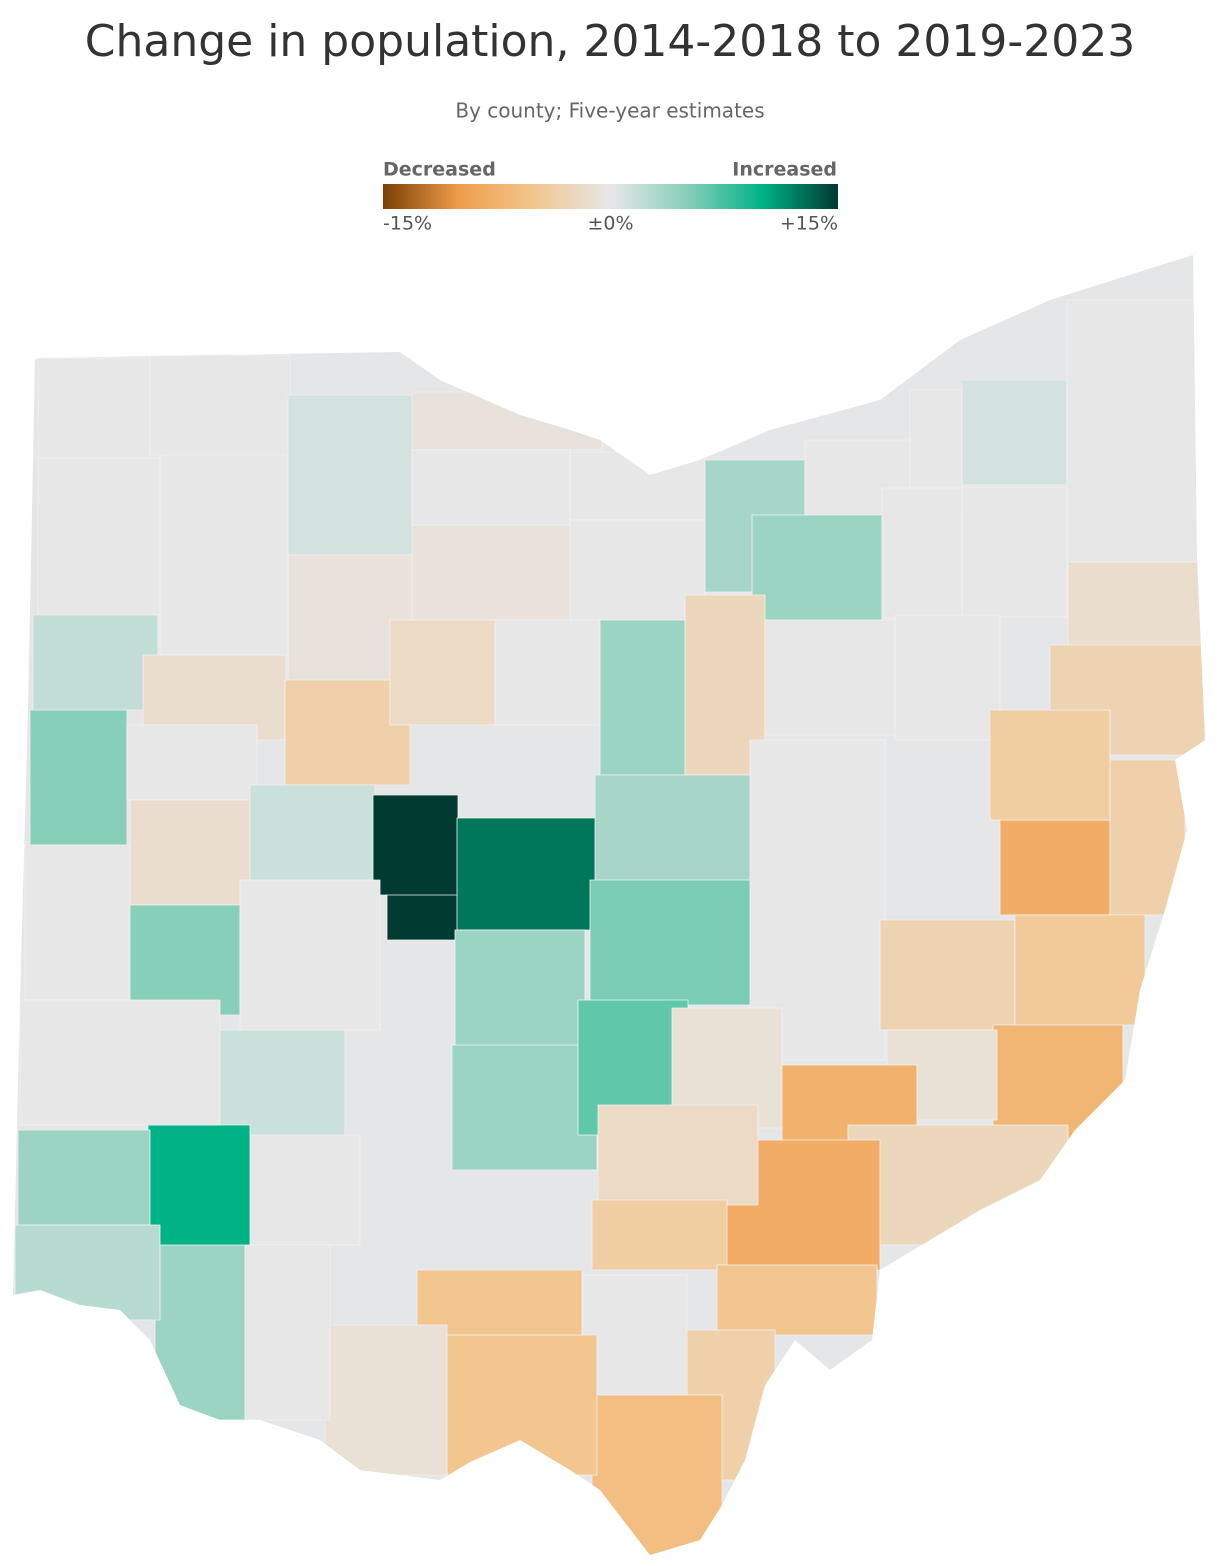 The width and height of the screenshot is (1220, 1566). What do you see at coordinates (610, 224) in the screenshot?
I see `legend-tick-label: ±0%` at bounding box center [610, 224].